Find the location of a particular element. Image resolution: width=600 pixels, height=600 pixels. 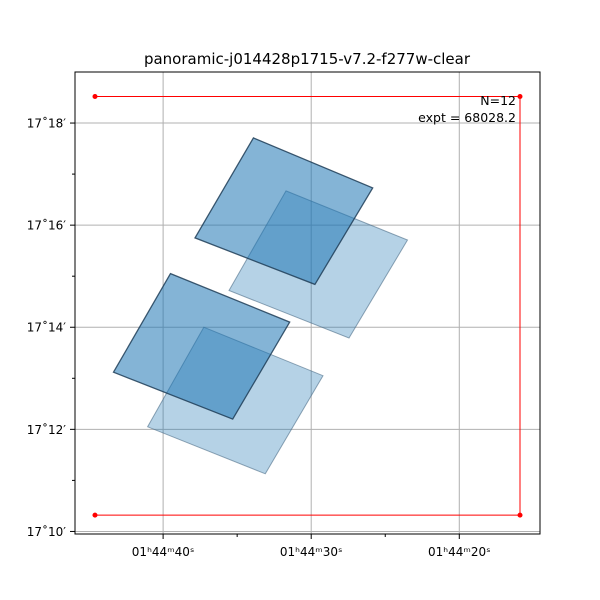

y-tick-label: 17˚18′ is located at coordinates (47, 123).